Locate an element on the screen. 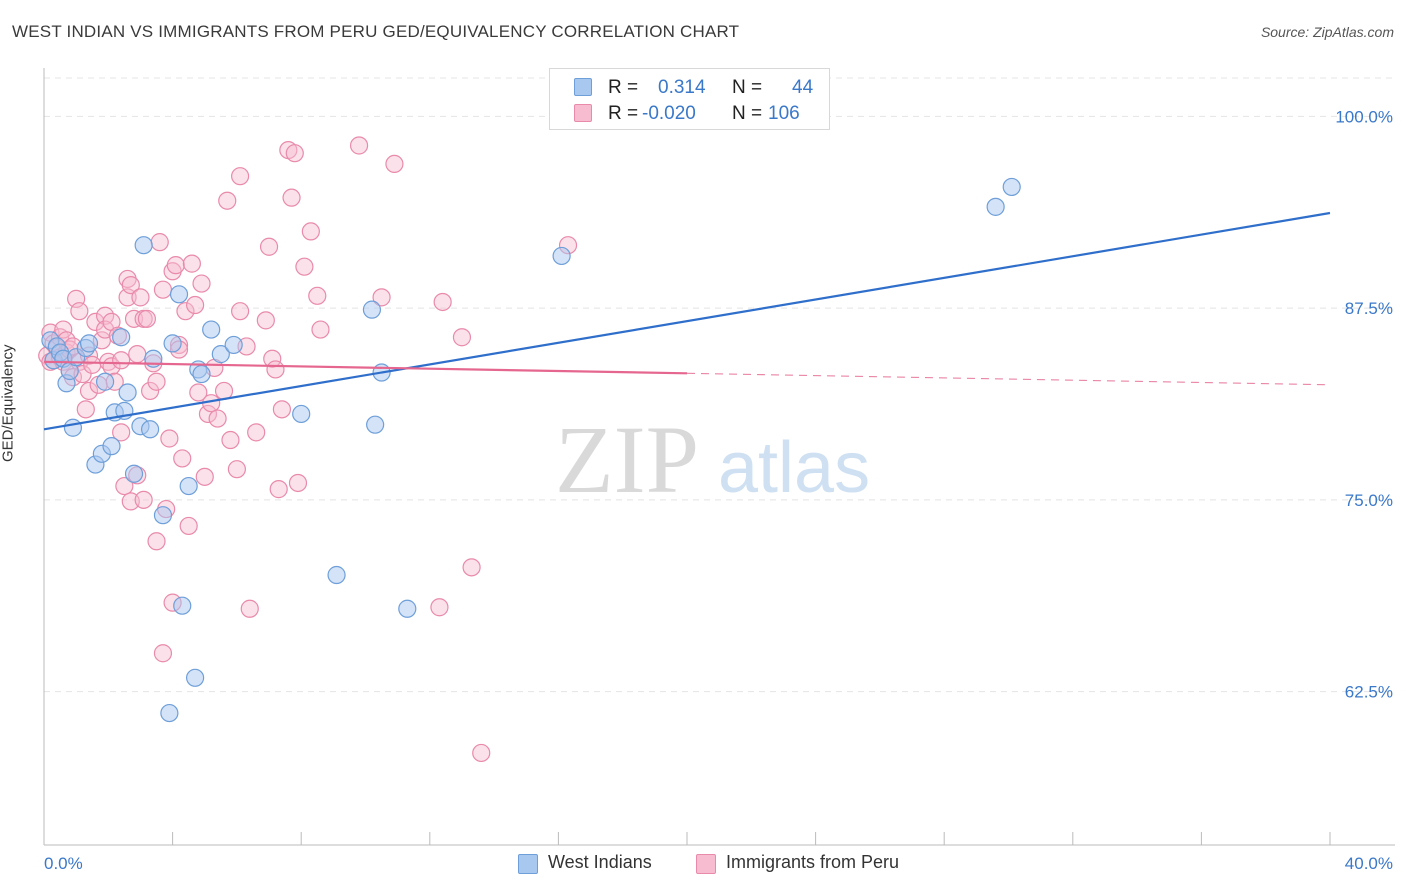 Image resolution: width=1406 pixels, height=892 pixels. watermark-zip: ZIP is located at coordinates (627, 459).